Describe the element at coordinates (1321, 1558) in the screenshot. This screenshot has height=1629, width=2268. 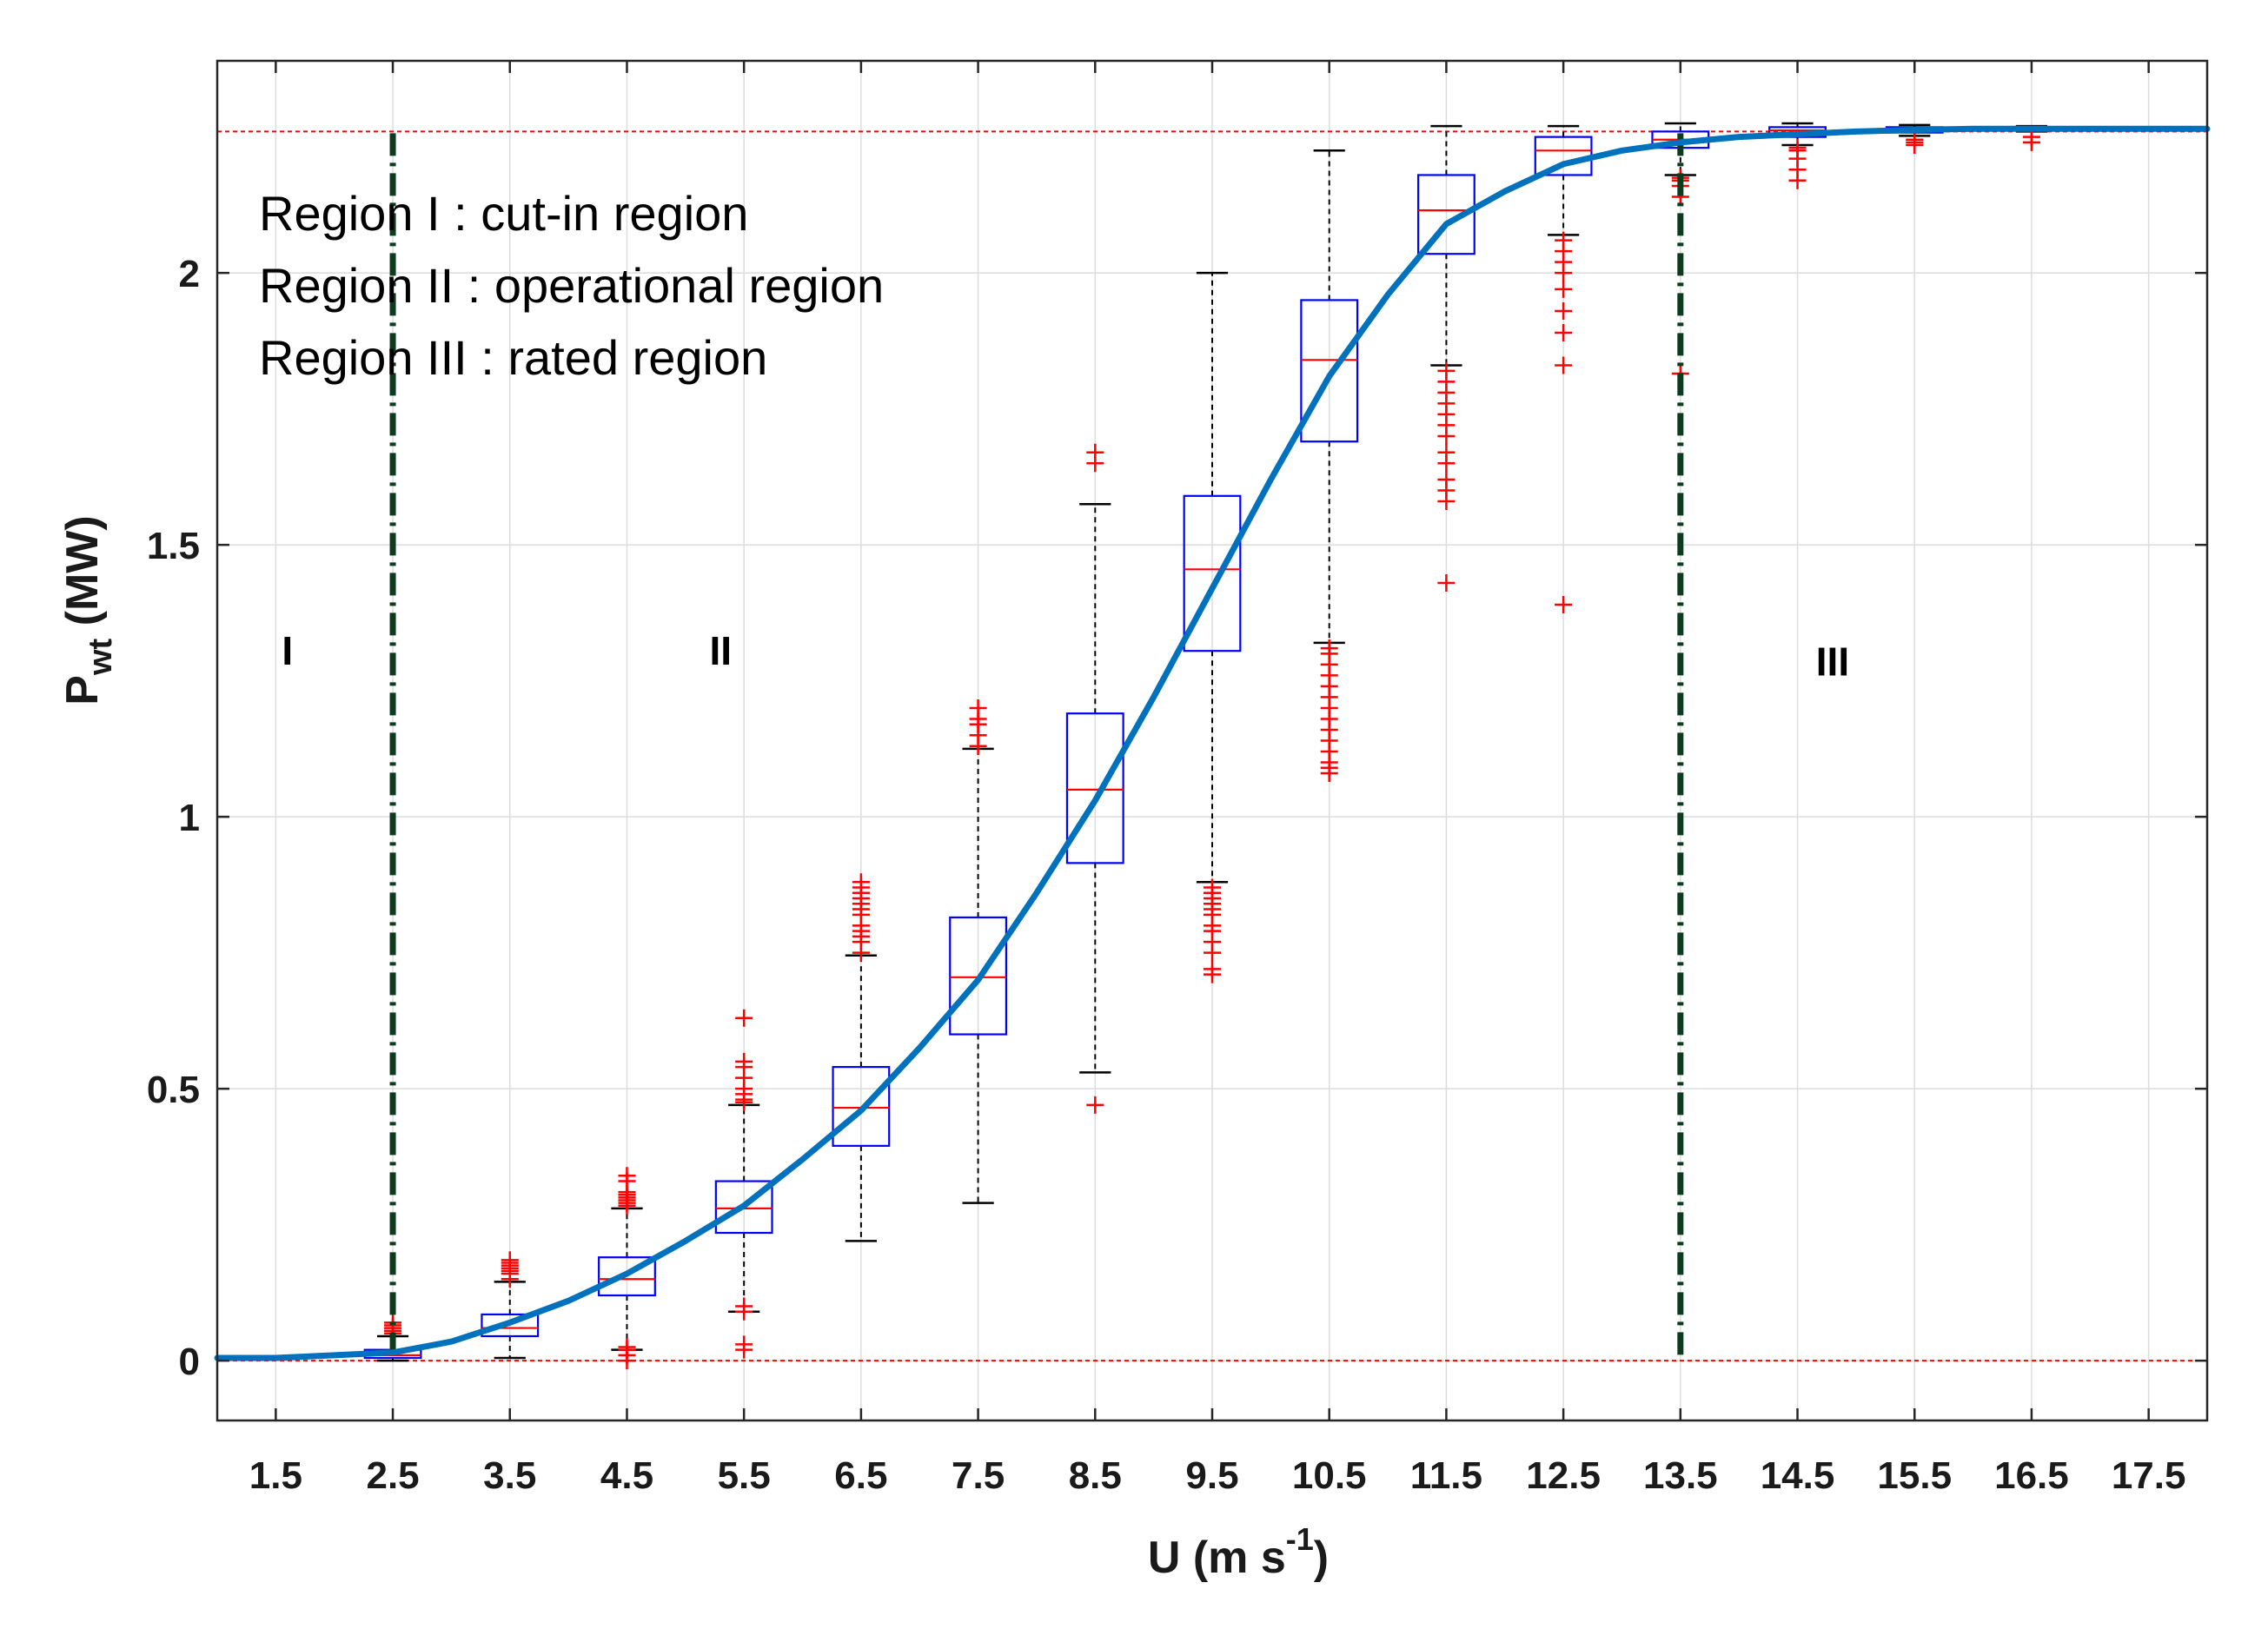
I see `x-axis-label-close: )` at that location.